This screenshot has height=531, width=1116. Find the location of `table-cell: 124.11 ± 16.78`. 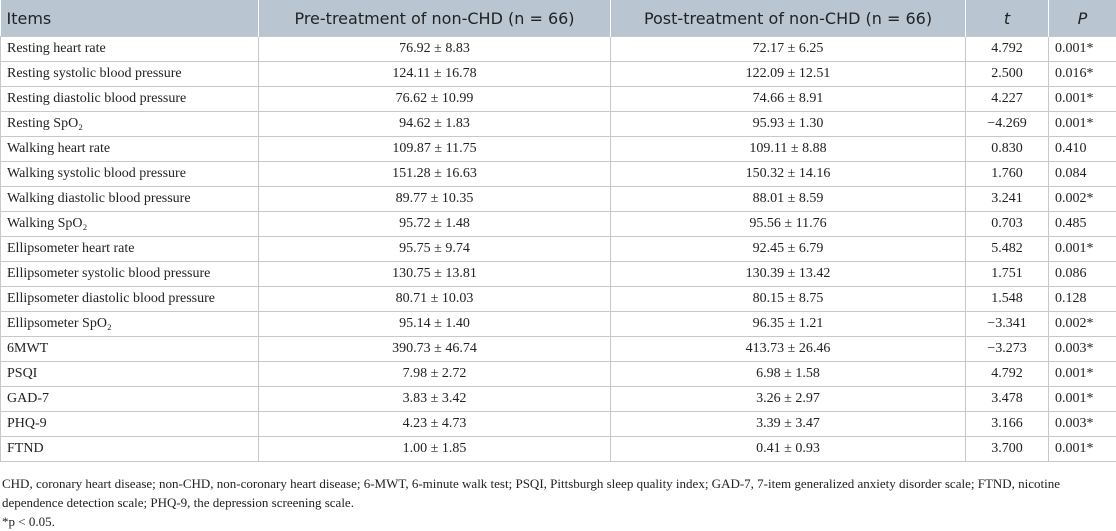

table-cell: 124.11 ± 16.78 is located at coordinates (435, 74).